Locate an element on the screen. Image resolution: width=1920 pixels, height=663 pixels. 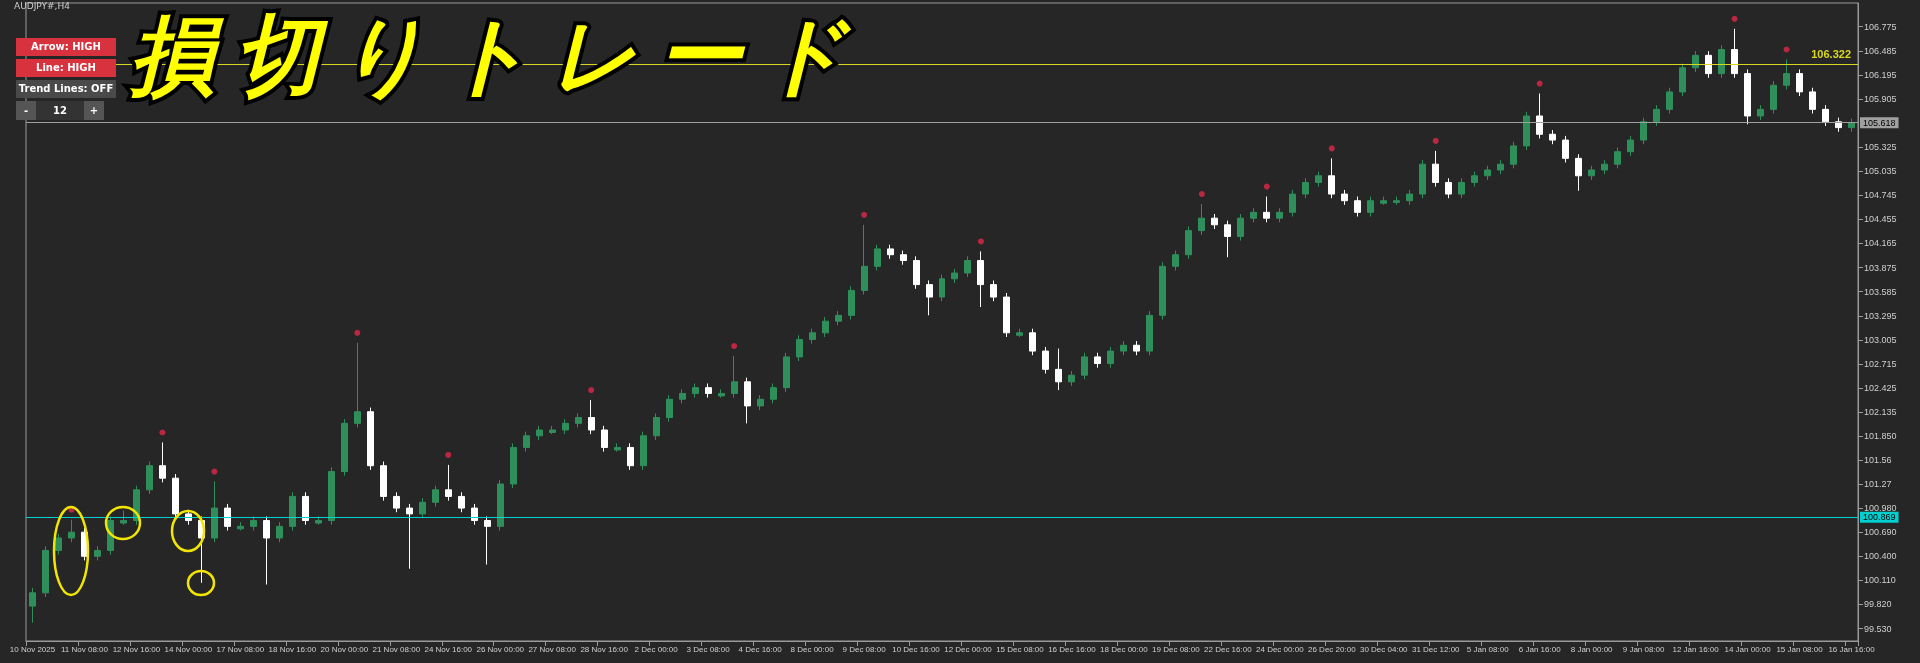
x-tick-label: 2 Dec 00:00 is located at coordinates (656, 649).